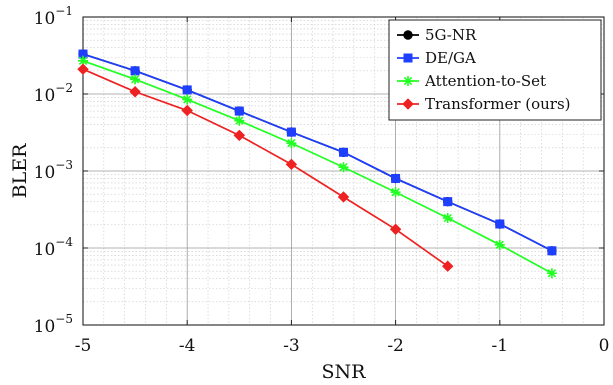 Image resolution: width=613 pixels, height=385 pixels. Describe the element at coordinates (20, 170) in the screenshot. I see `y-axis-label: BLER` at that location.